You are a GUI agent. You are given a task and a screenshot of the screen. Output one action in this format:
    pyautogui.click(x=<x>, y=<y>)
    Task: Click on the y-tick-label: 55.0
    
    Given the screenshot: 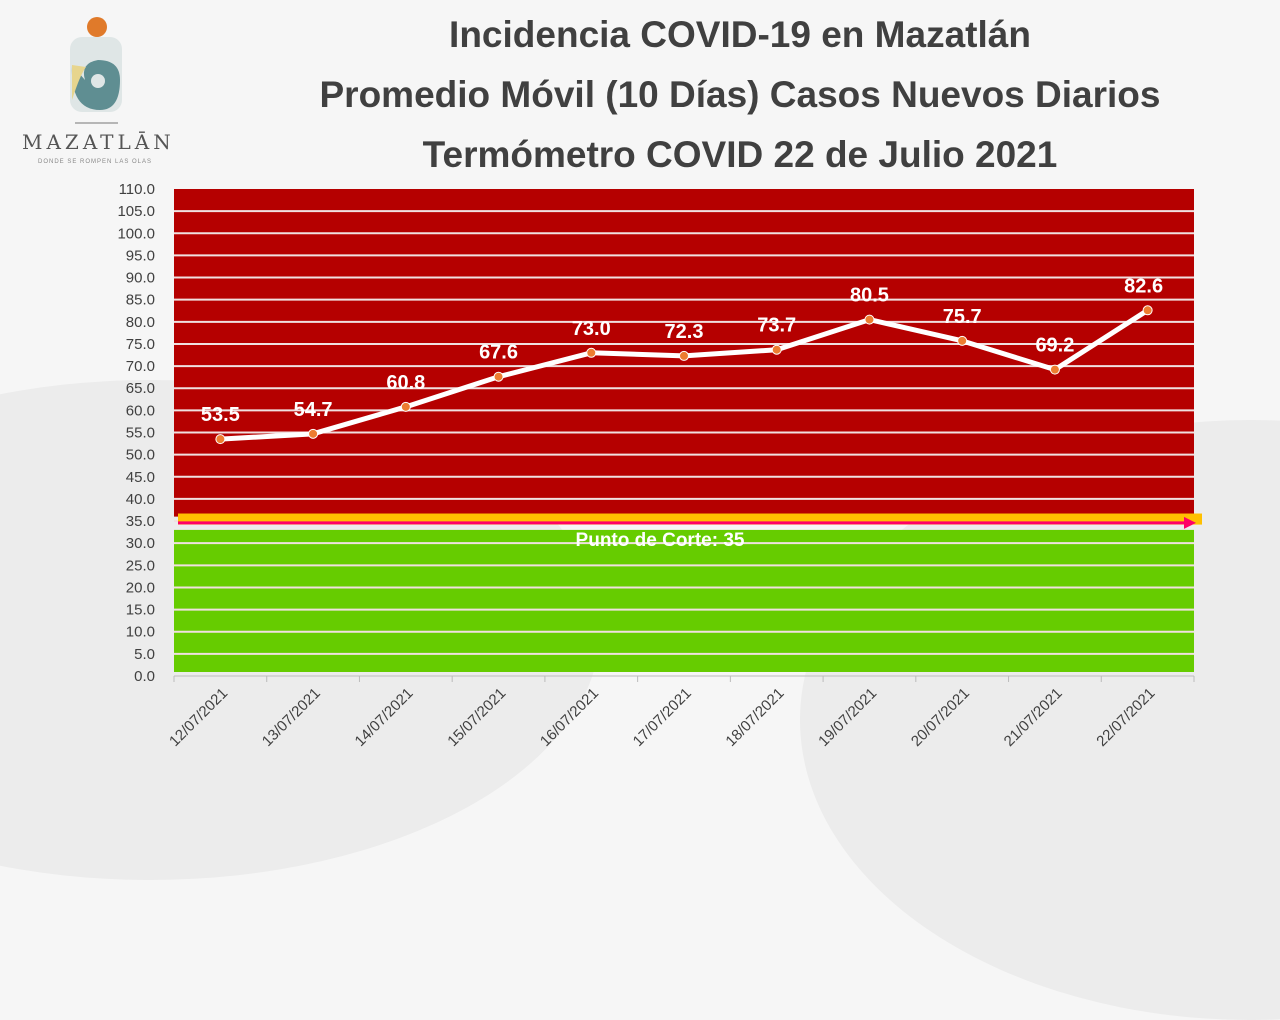 What is the action you would take?
    pyautogui.click(x=140, y=433)
    